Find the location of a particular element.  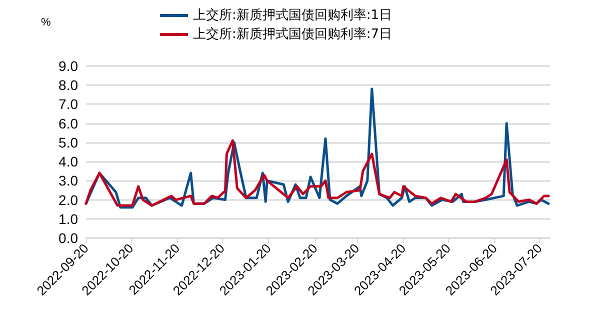

y-tick-label: 9.0 is located at coordinates (68, 66).